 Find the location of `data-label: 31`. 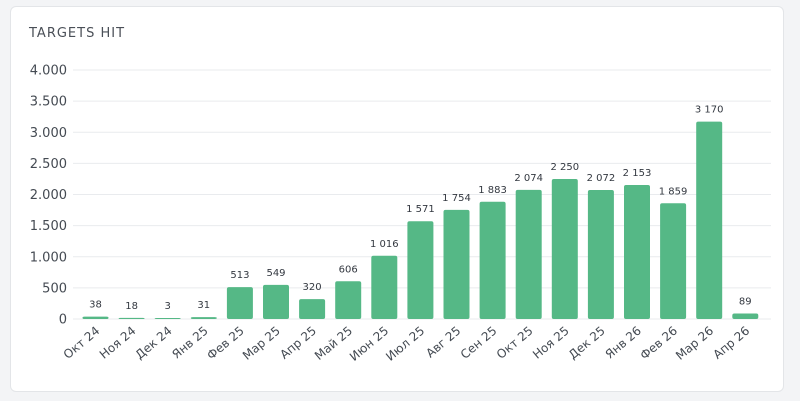

data-label: 31 is located at coordinates (203, 305).